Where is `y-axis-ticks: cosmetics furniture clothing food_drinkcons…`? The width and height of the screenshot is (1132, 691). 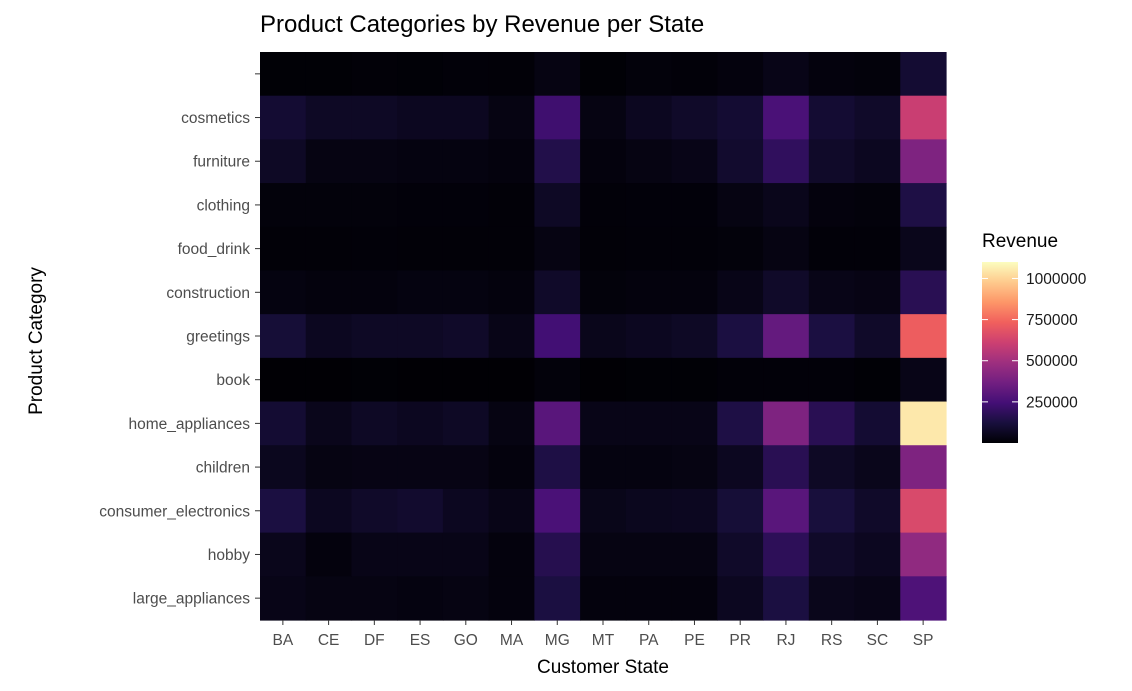 y-axis-ticks: cosmetics furniture clothing food_drinkcons… is located at coordinates (179, 340).